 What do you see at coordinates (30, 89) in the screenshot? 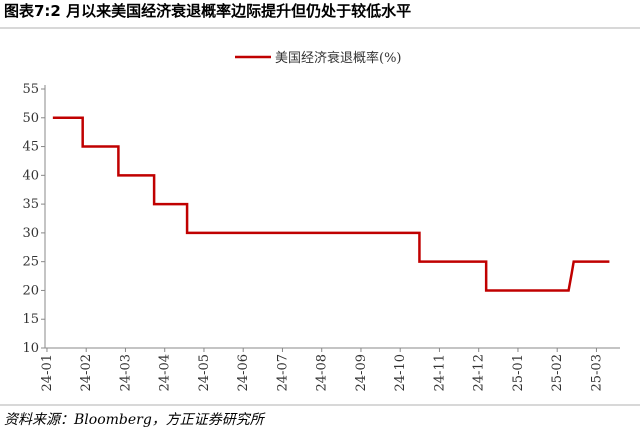
I see `y-tick-label: 55` at bounding box center [30, 89].